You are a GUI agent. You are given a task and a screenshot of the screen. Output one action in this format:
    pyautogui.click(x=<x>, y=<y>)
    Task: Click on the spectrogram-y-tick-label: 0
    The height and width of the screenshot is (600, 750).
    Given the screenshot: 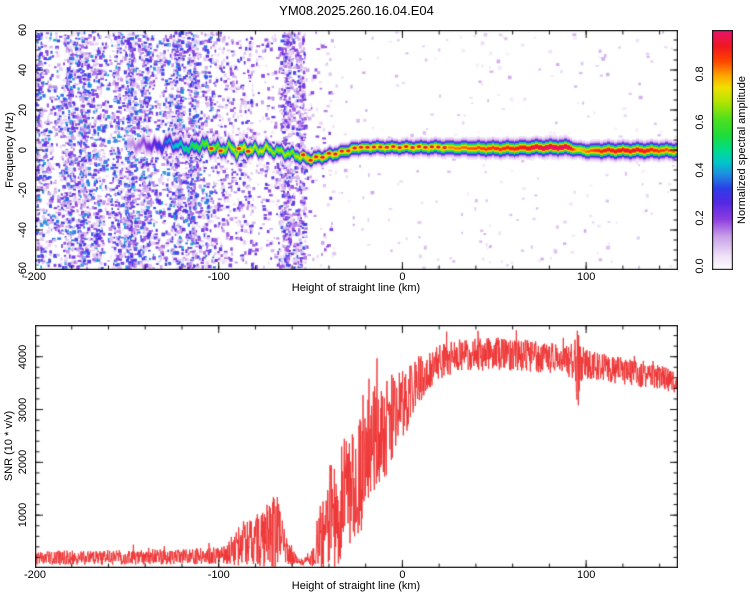 What is the action you would take?
    pyautogui.click(x=23, y=150)
    